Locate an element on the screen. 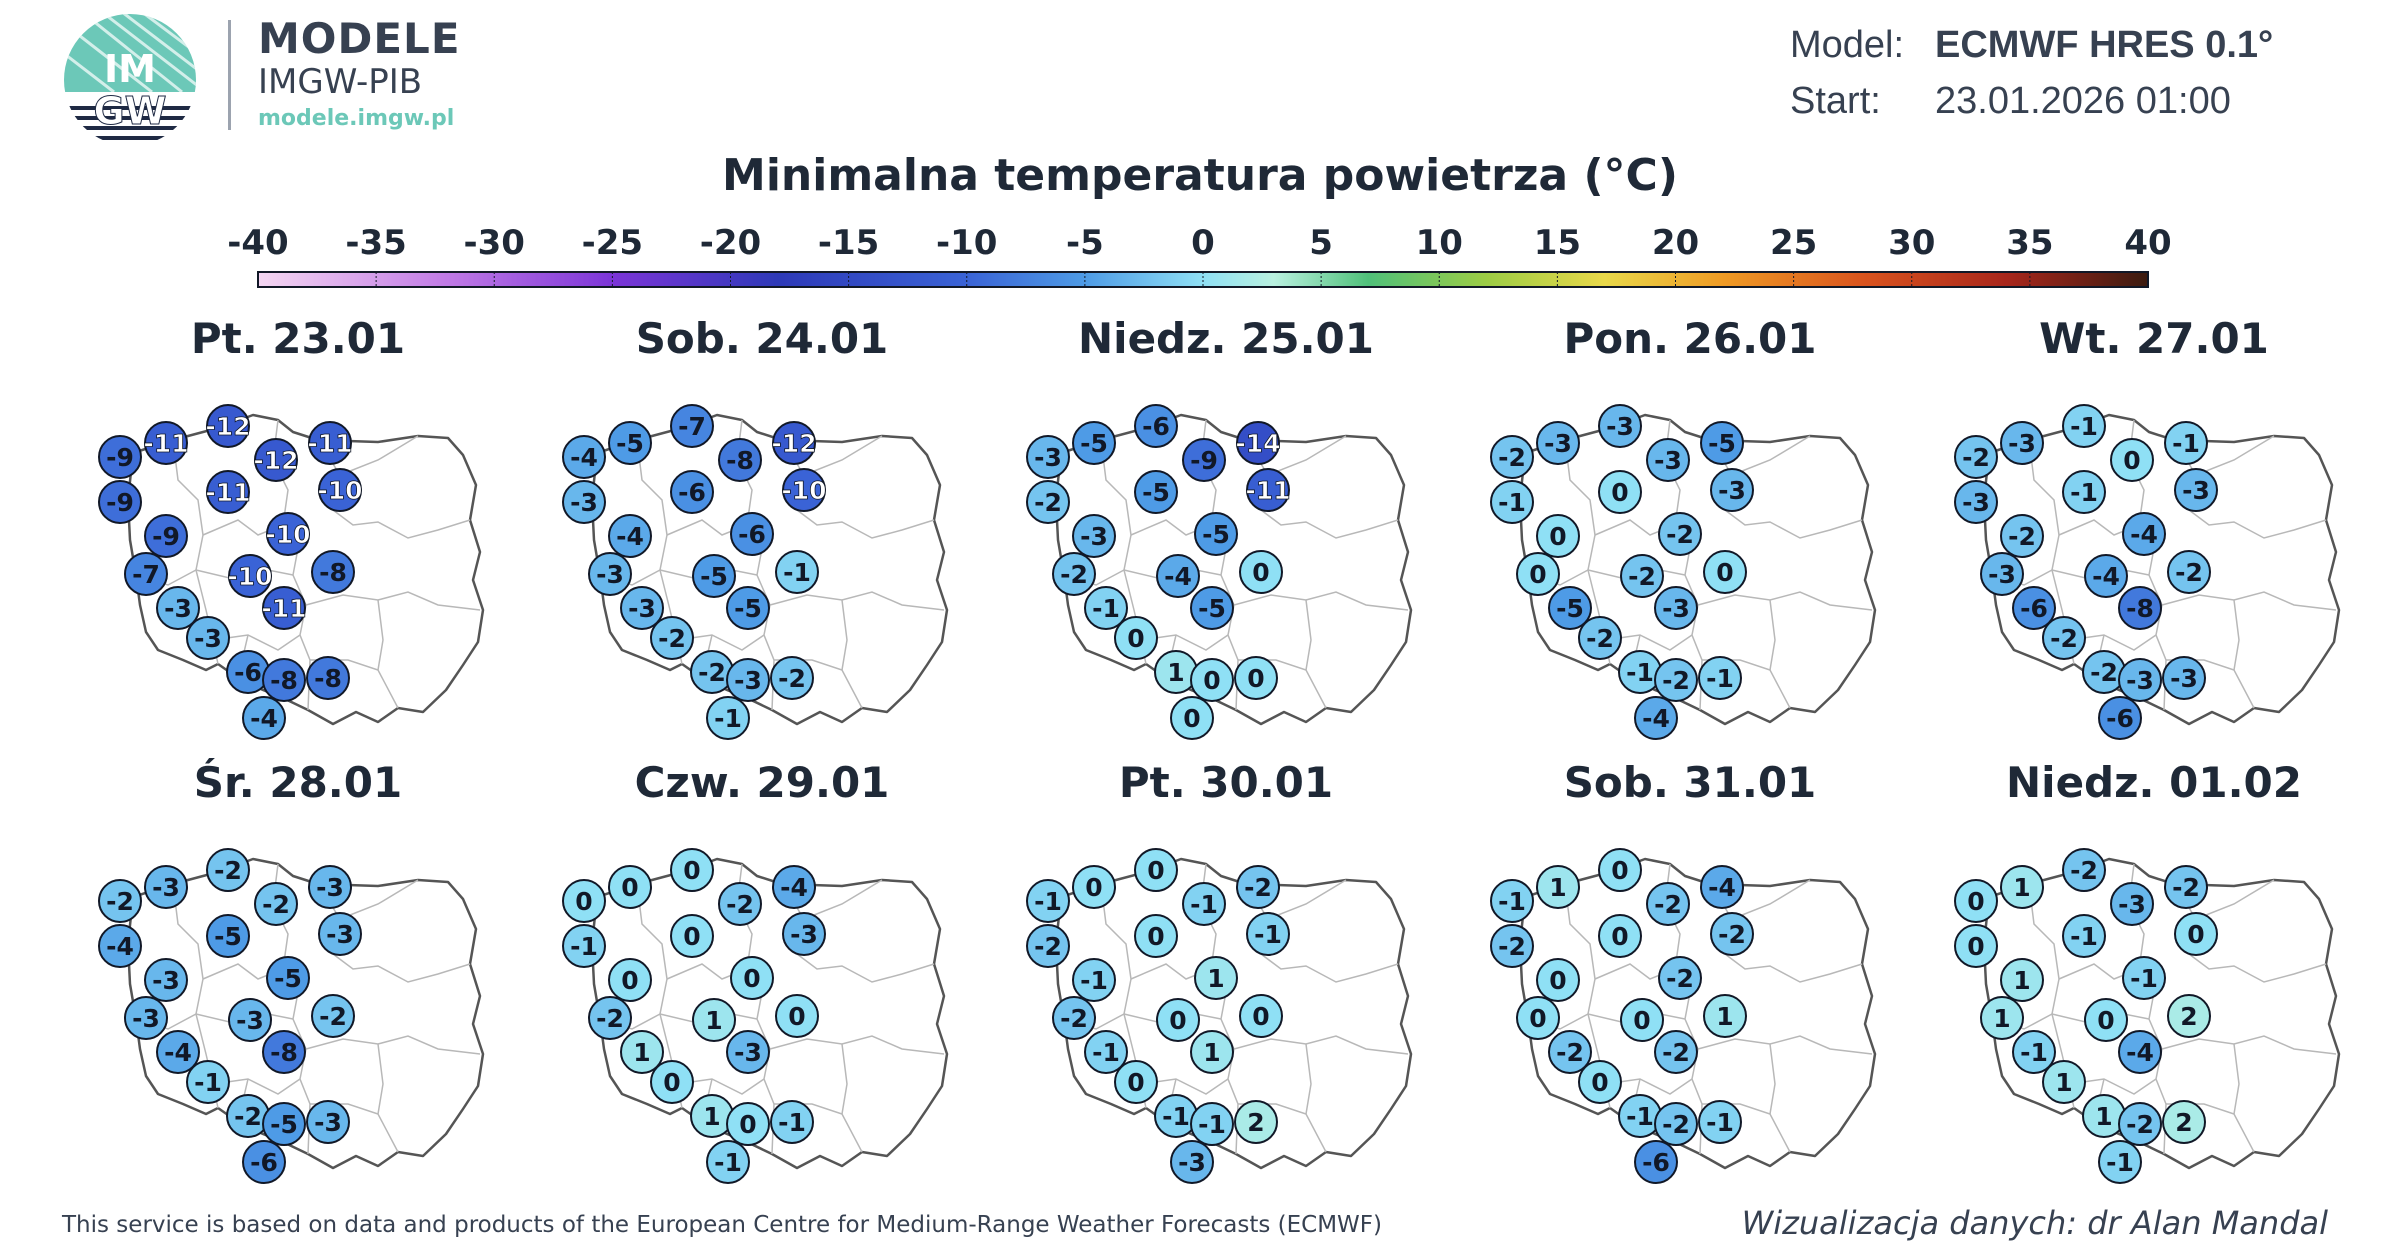 This screenshot has height=1246, width=2400. brand-url: modele.imgw.pl is located at coordinates (356, 118).